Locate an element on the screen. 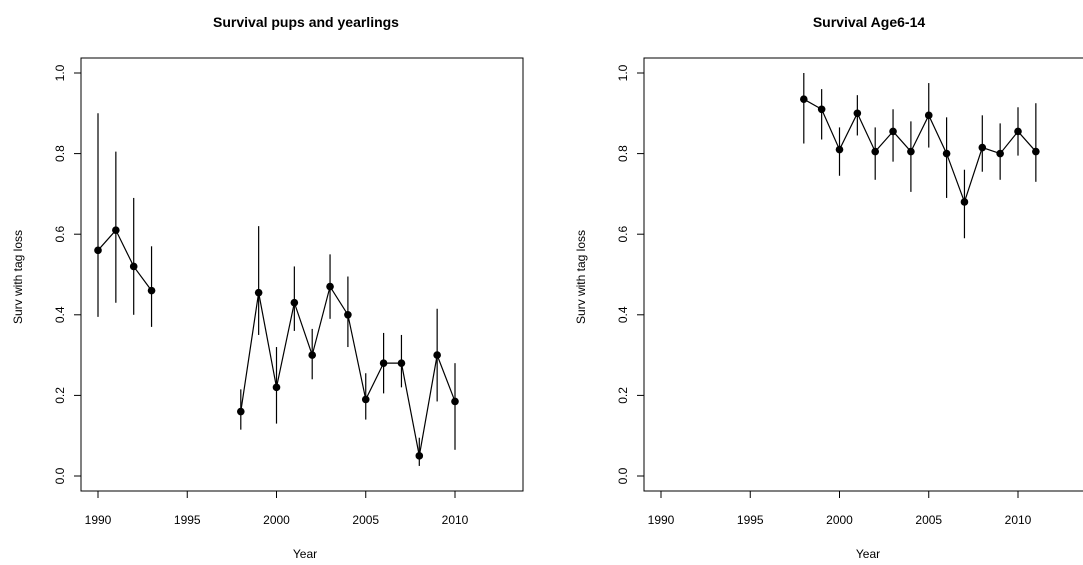 This screenshot has width=1083, height=565. chart-title: Survival pups and yearlings is located at coordinates (306, 22).